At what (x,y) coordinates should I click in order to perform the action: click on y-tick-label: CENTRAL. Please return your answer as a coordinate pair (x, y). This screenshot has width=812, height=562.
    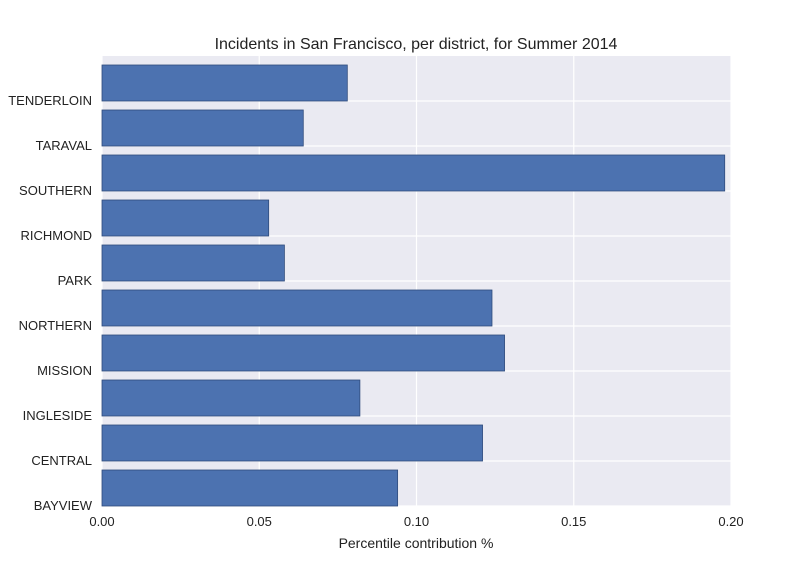
    Looking at the image, I should click on (61, 460).